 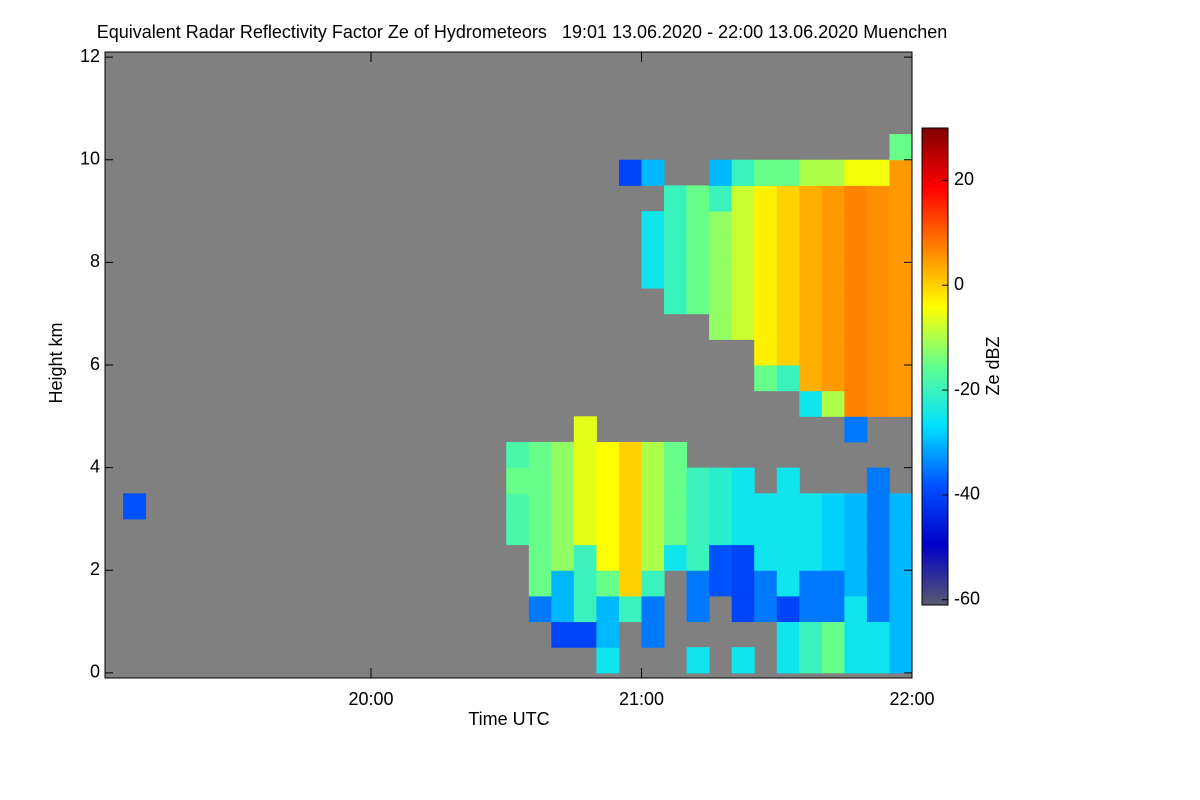 I want to click on y-tick-label: 2, so click(x=95, y=569).